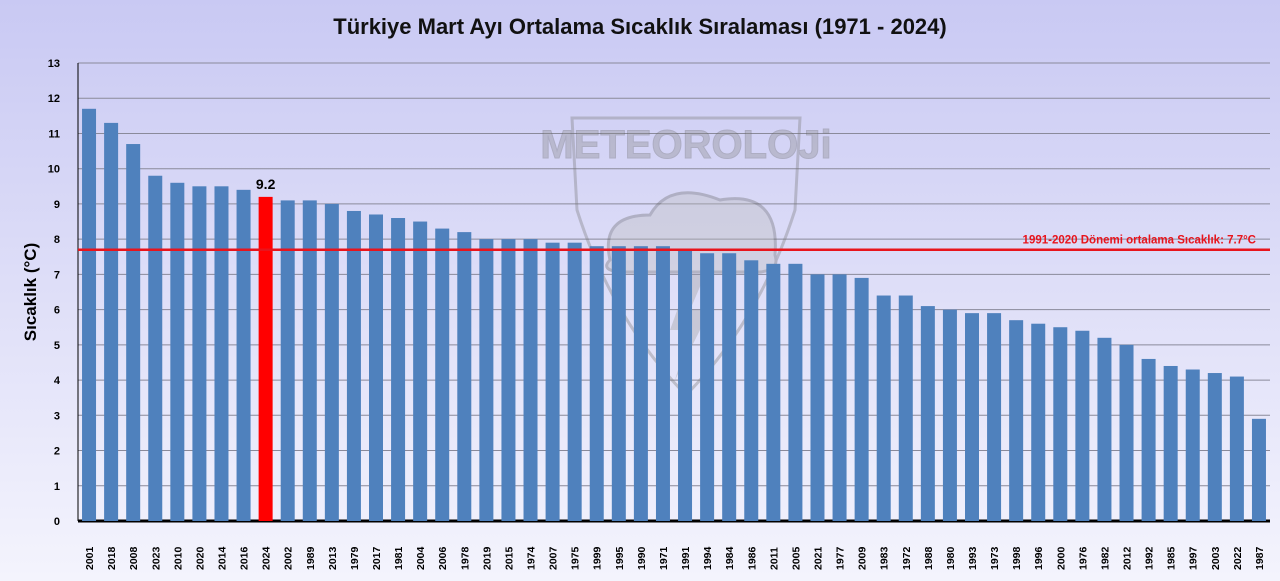 Image resolution: width=1280 pixels, height=581 pixels. I want to click on bar-2006, so click(442, 375).